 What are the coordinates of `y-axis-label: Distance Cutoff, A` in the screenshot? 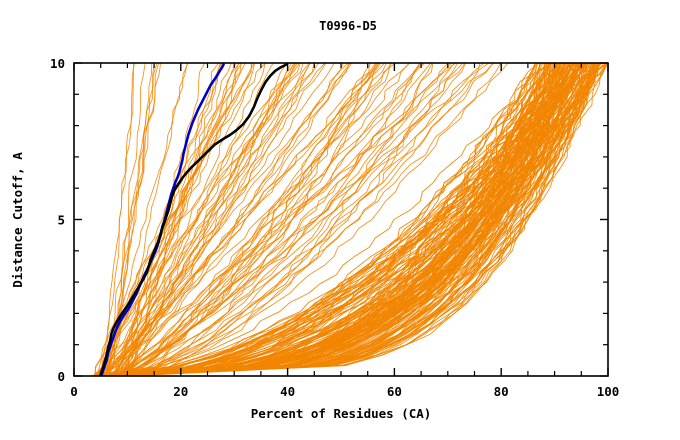 It's located at (17, 220).